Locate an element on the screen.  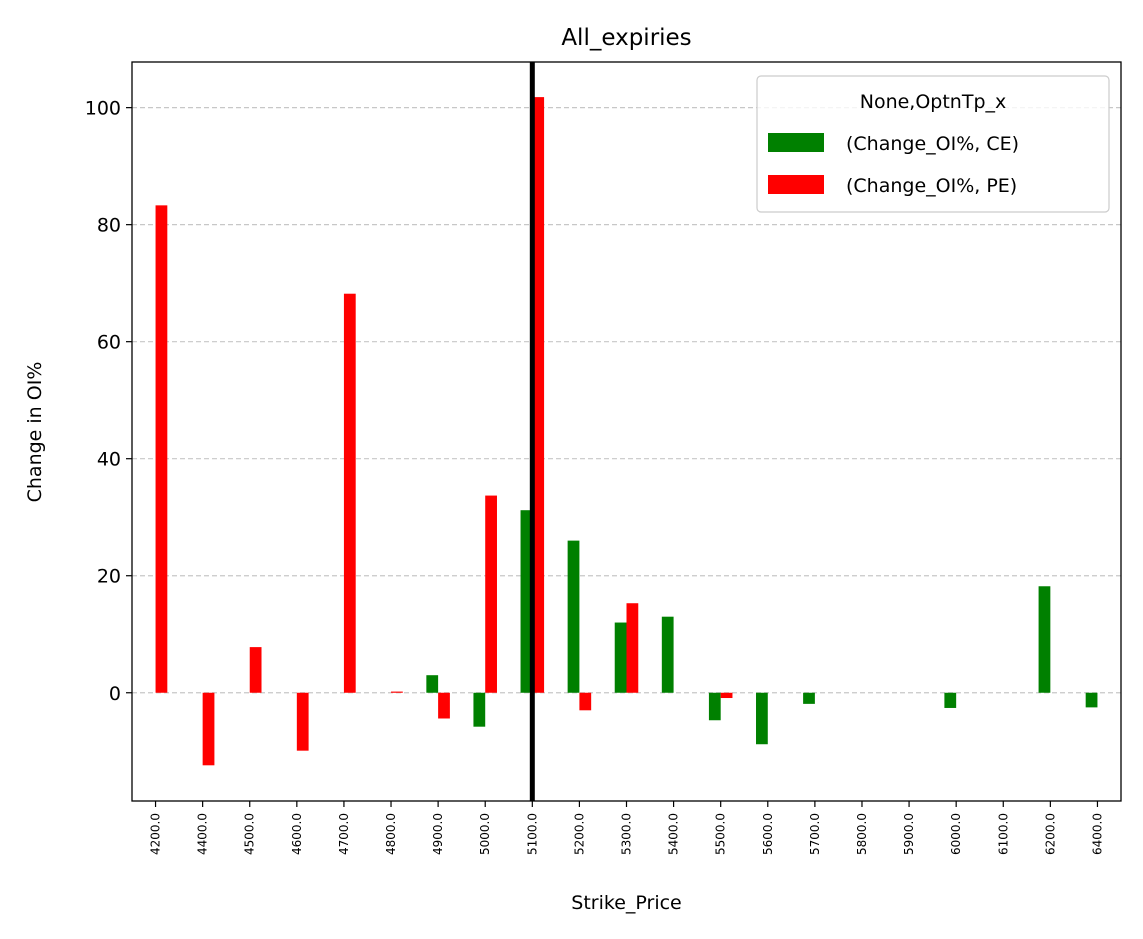
bar-pe-4700.0 is located at coordinates (349, 493).